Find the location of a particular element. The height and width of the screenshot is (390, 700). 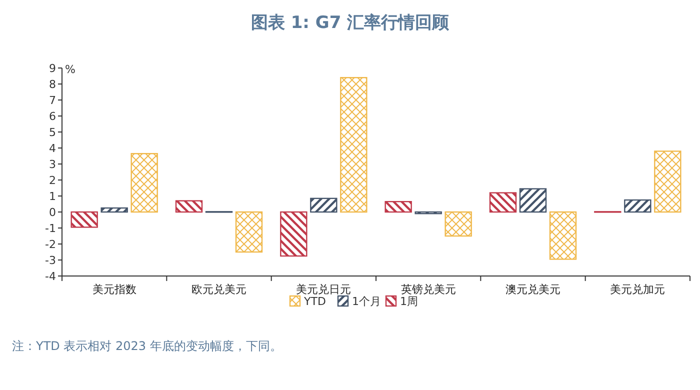

x-tick-label: 美元兑日元 is located at coordinates (324, 289).